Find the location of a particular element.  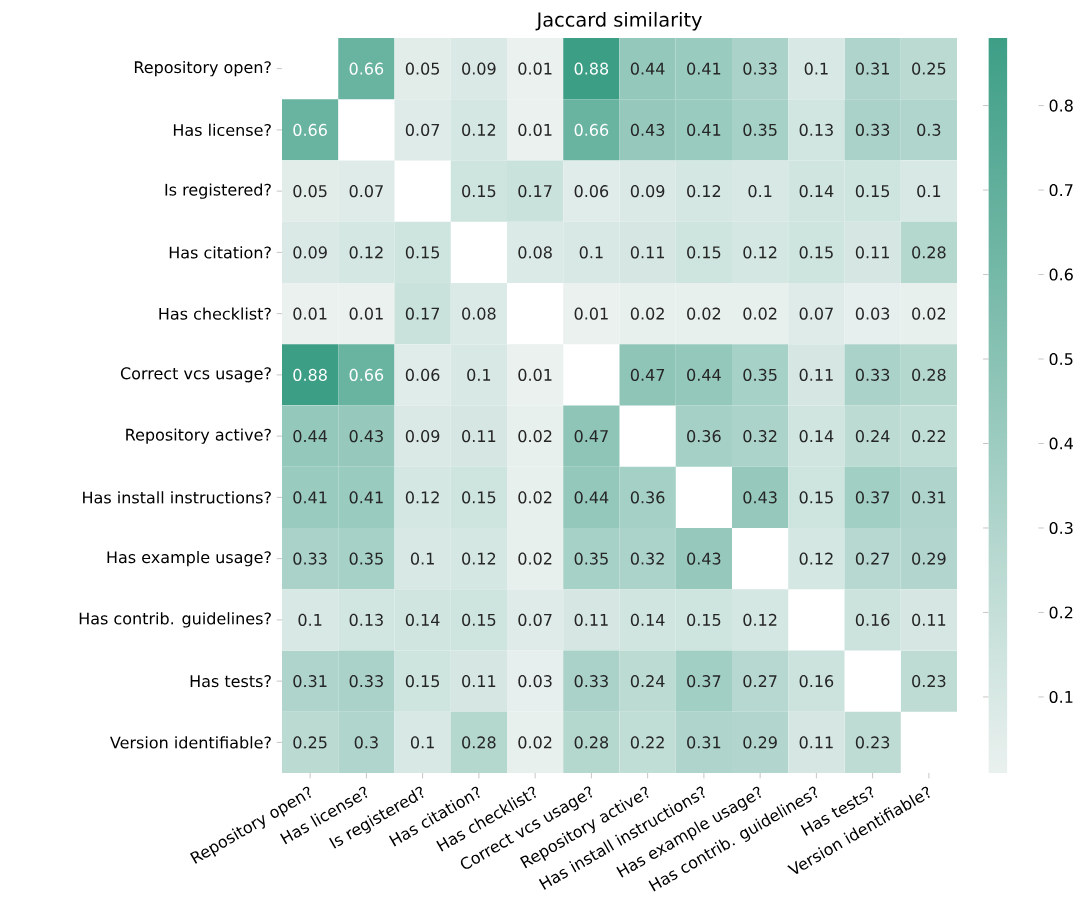

y-tick-label: Version identifiable? is located at coordinates (190, 742).